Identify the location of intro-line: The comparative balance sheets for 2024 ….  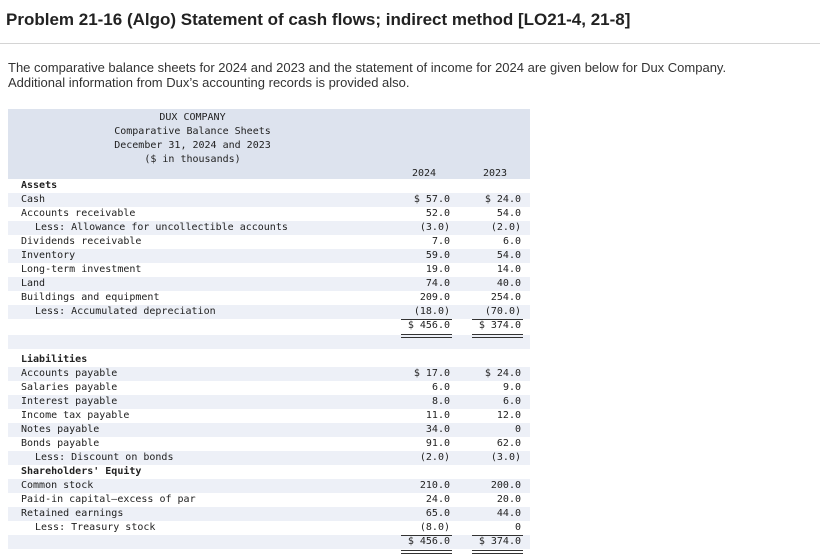
(367, 67).